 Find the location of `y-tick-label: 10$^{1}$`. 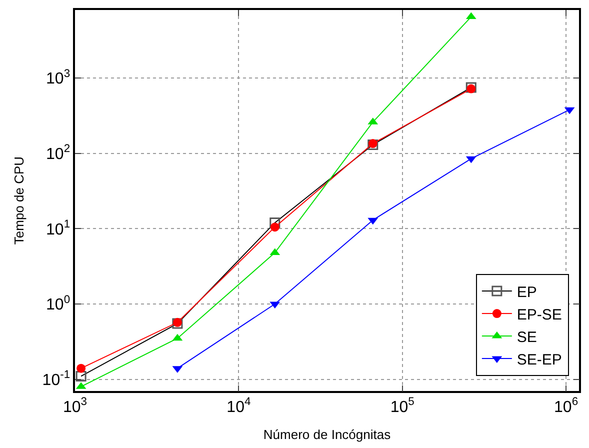

y-tick-label: 10$^{1}$ is located at coordinates (58, 228).